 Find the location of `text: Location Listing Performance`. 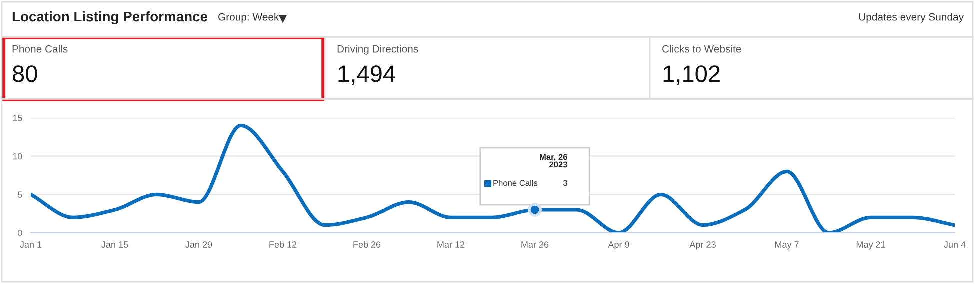

text: Location Listing Performance is located at coordinates (110, 18).